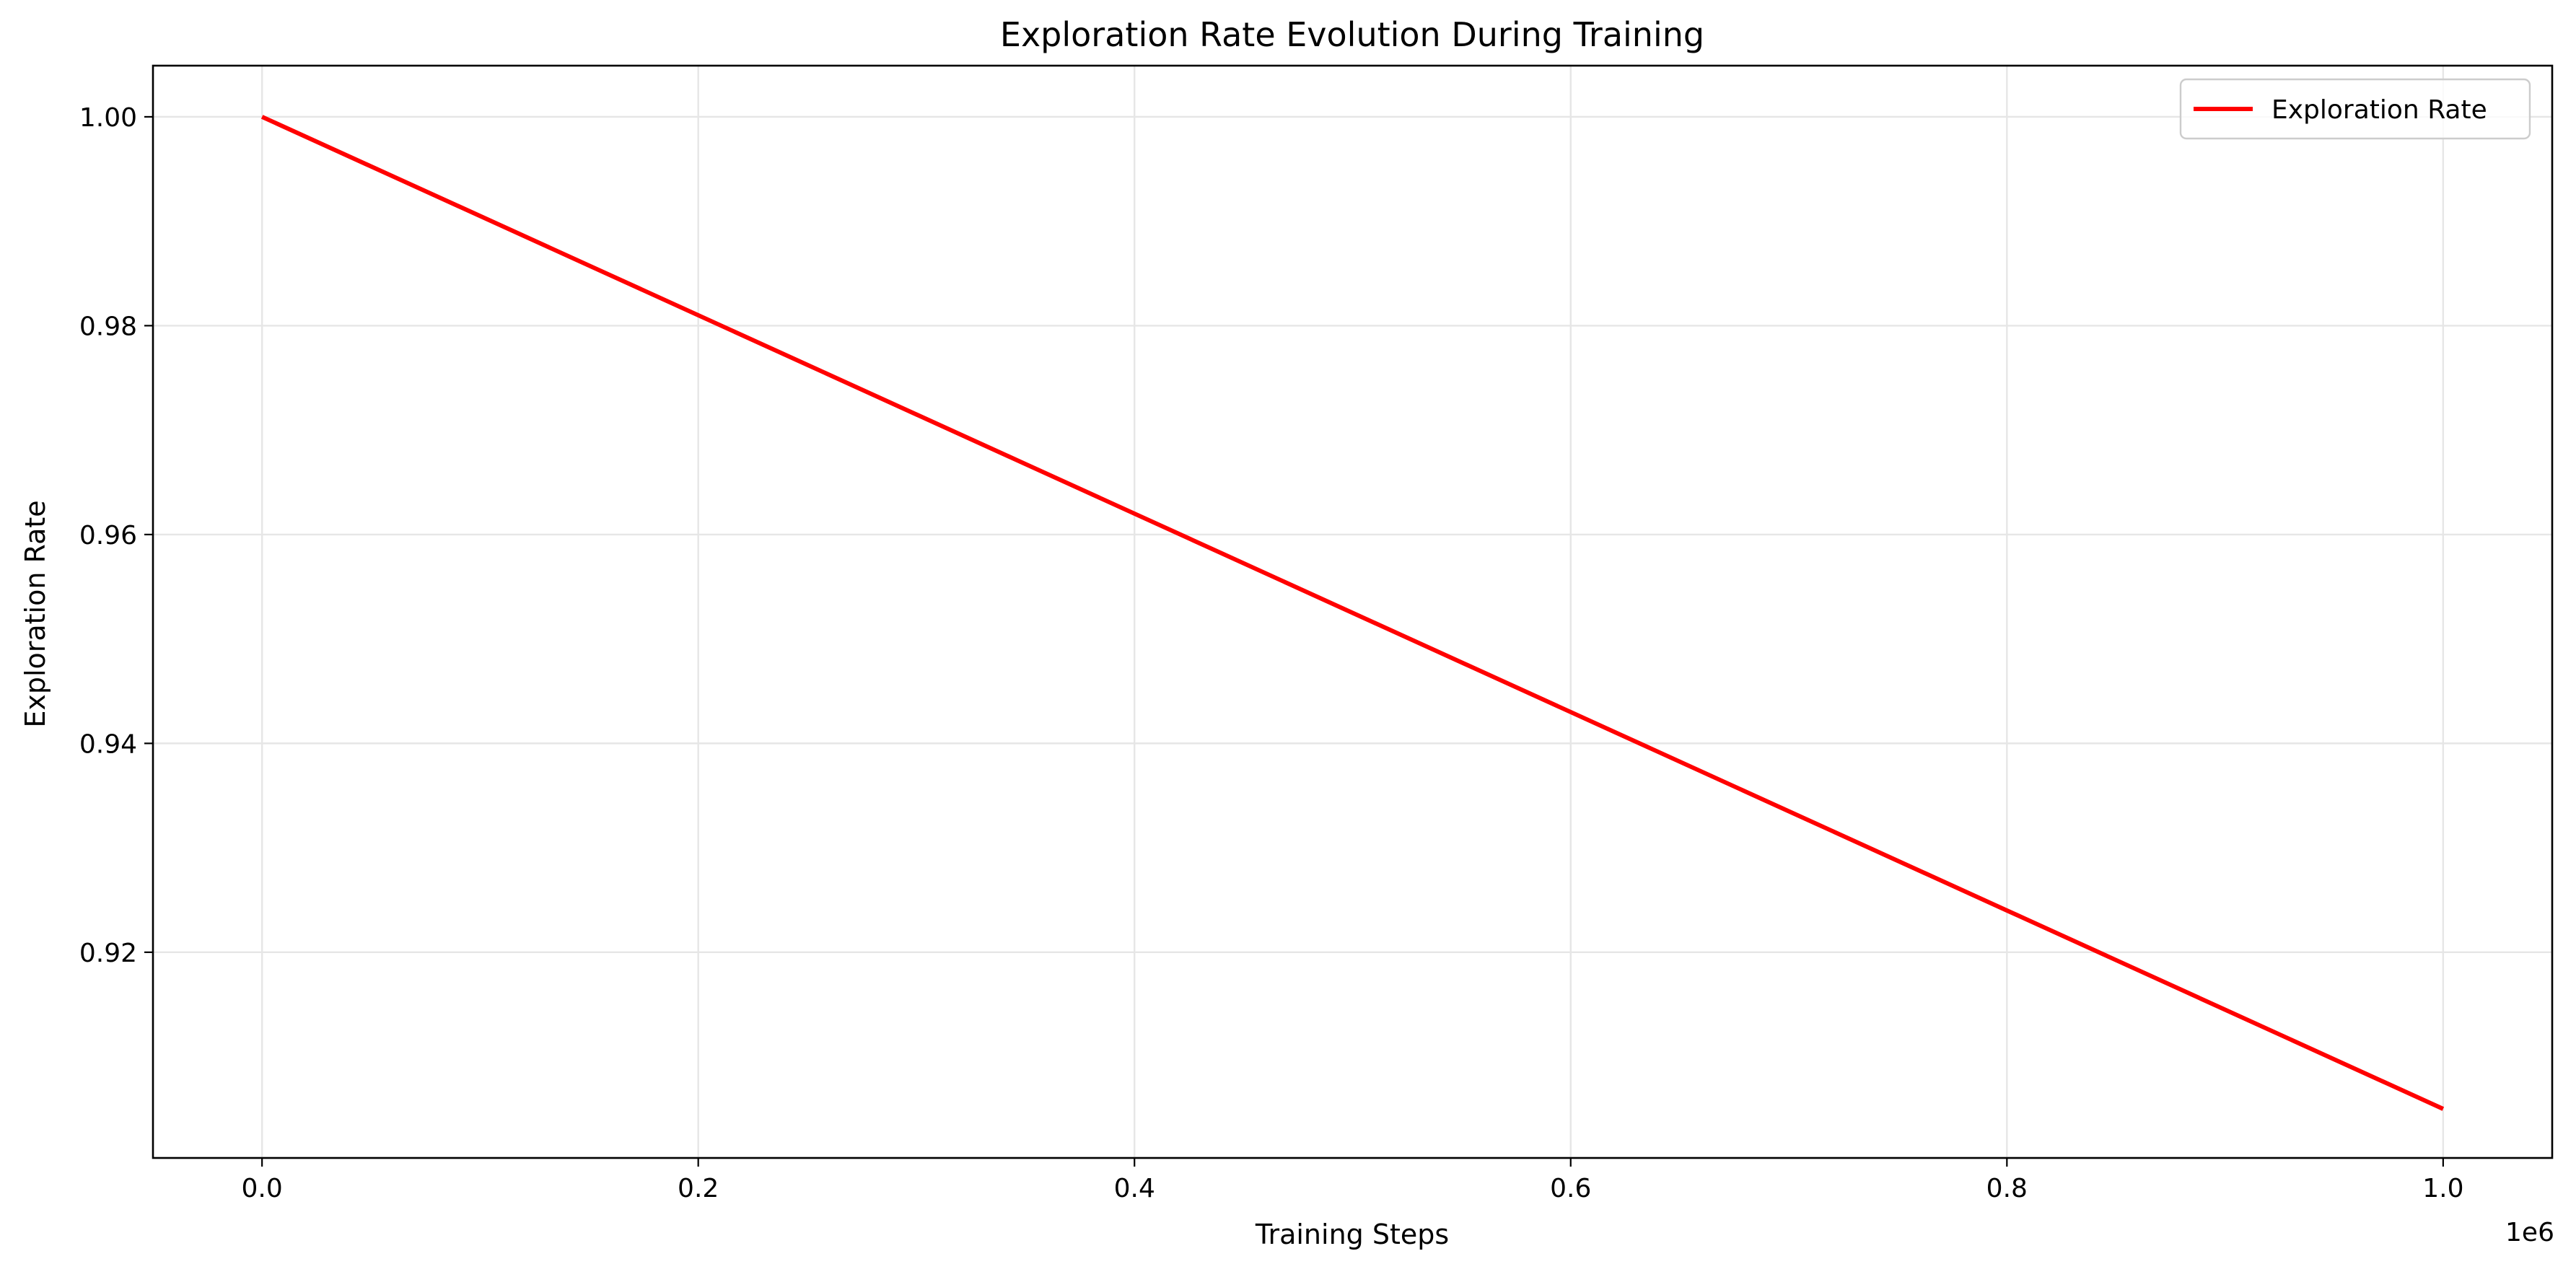  Describe the element at coordinates (35, 613) in the screenshot. I see `y-axis-label: Exploration Rate` at that location.